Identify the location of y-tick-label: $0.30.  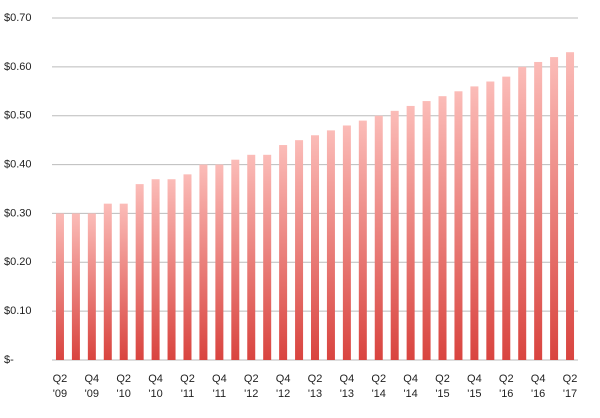
(18, 213).